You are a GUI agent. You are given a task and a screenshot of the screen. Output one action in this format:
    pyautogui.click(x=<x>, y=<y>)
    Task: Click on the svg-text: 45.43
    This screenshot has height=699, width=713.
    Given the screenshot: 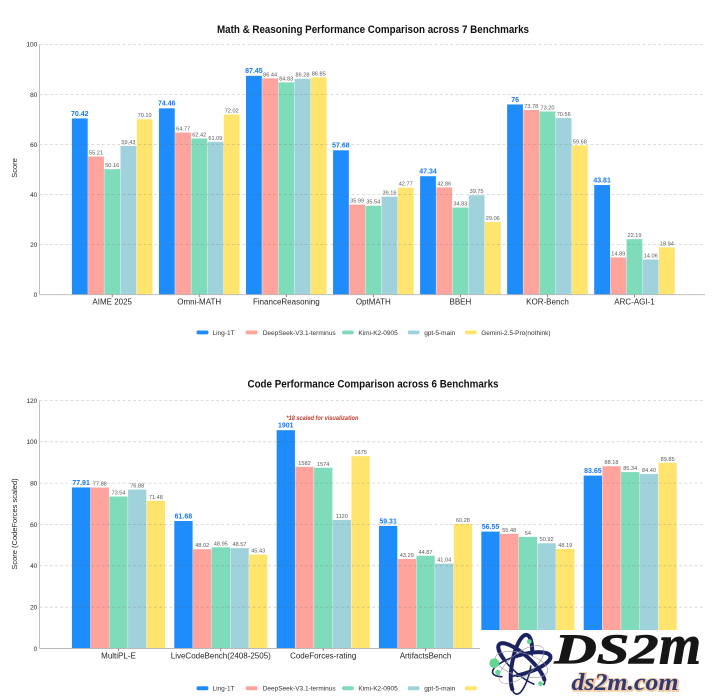 What is the action you would take?
    pyautogui.click(x=258, y=552)
    